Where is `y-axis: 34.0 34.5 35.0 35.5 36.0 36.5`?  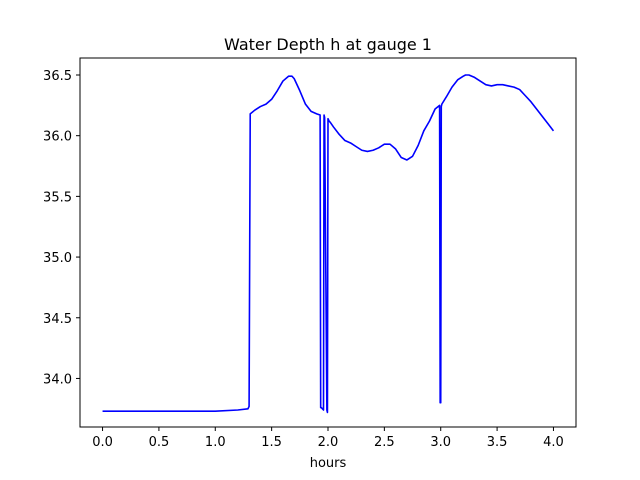
y-axis: 34.0 34.5 35.0 35.5 36.0 36.5 is located at coordinates (61, 228).